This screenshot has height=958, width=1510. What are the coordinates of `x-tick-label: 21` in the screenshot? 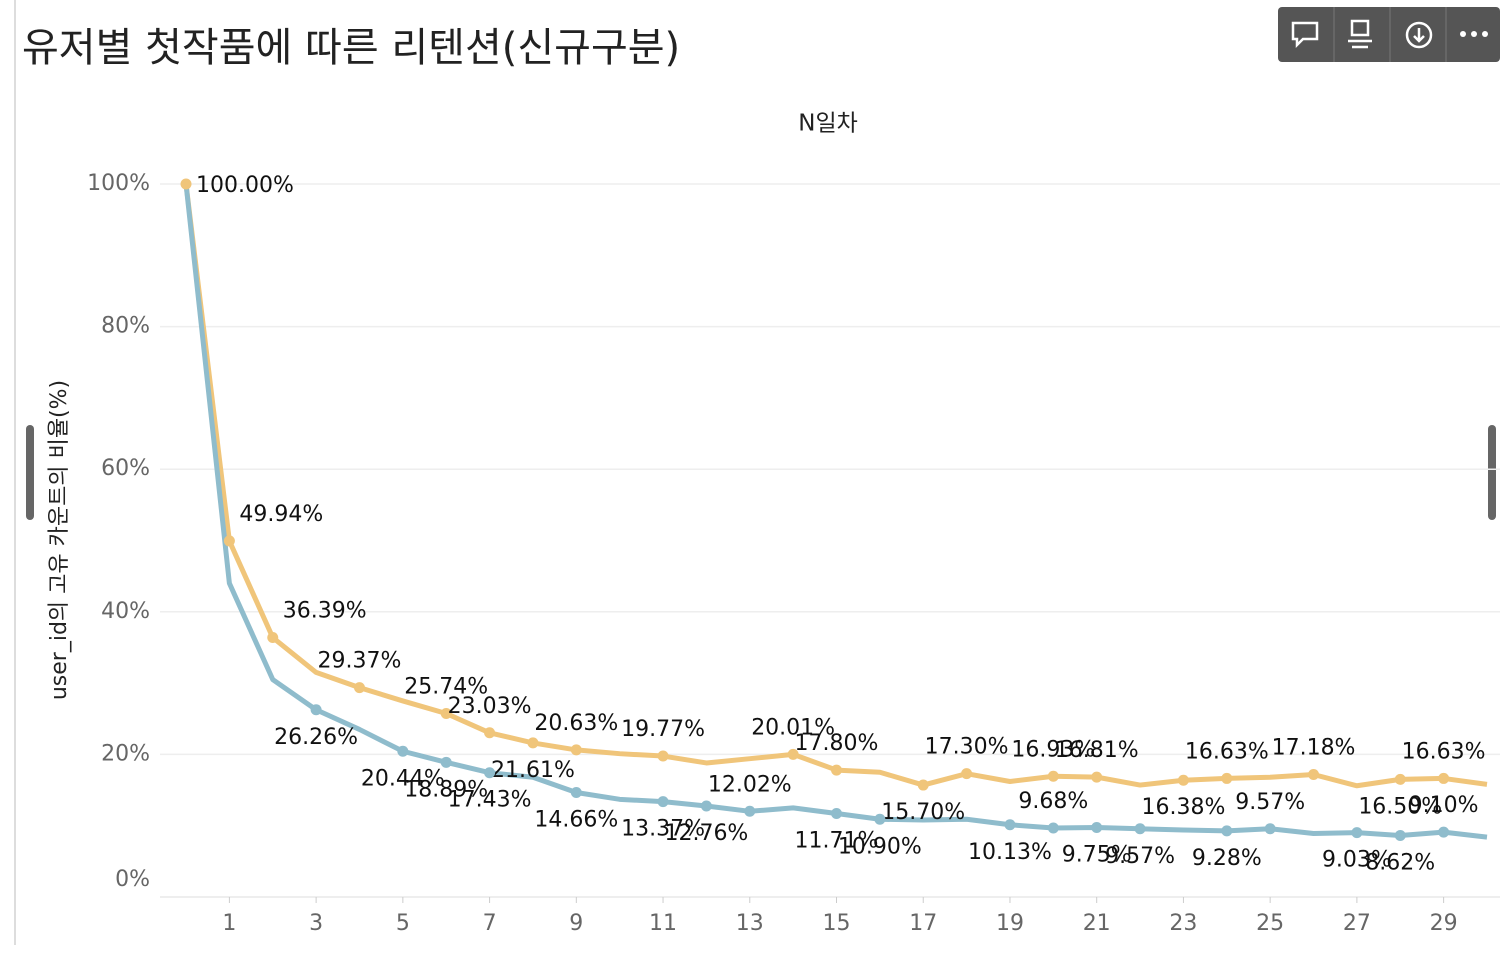 It's located at (1097, 923).